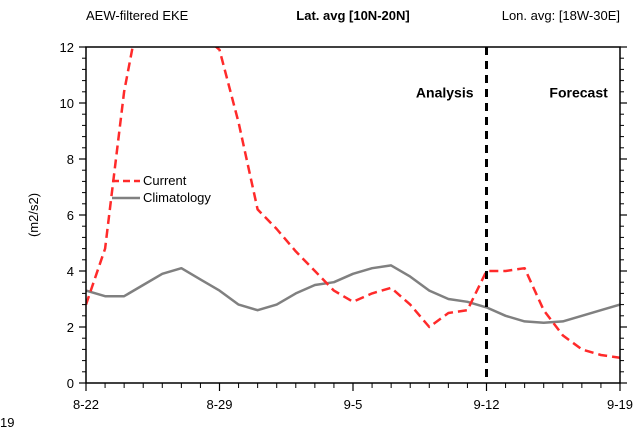 Image resolution: width=638 pixels, height=431 pixels. What do you see at coordinates (7, 422) in the screenshot?
I see `left-edge-label: 19` at bounding box center [7, 422].